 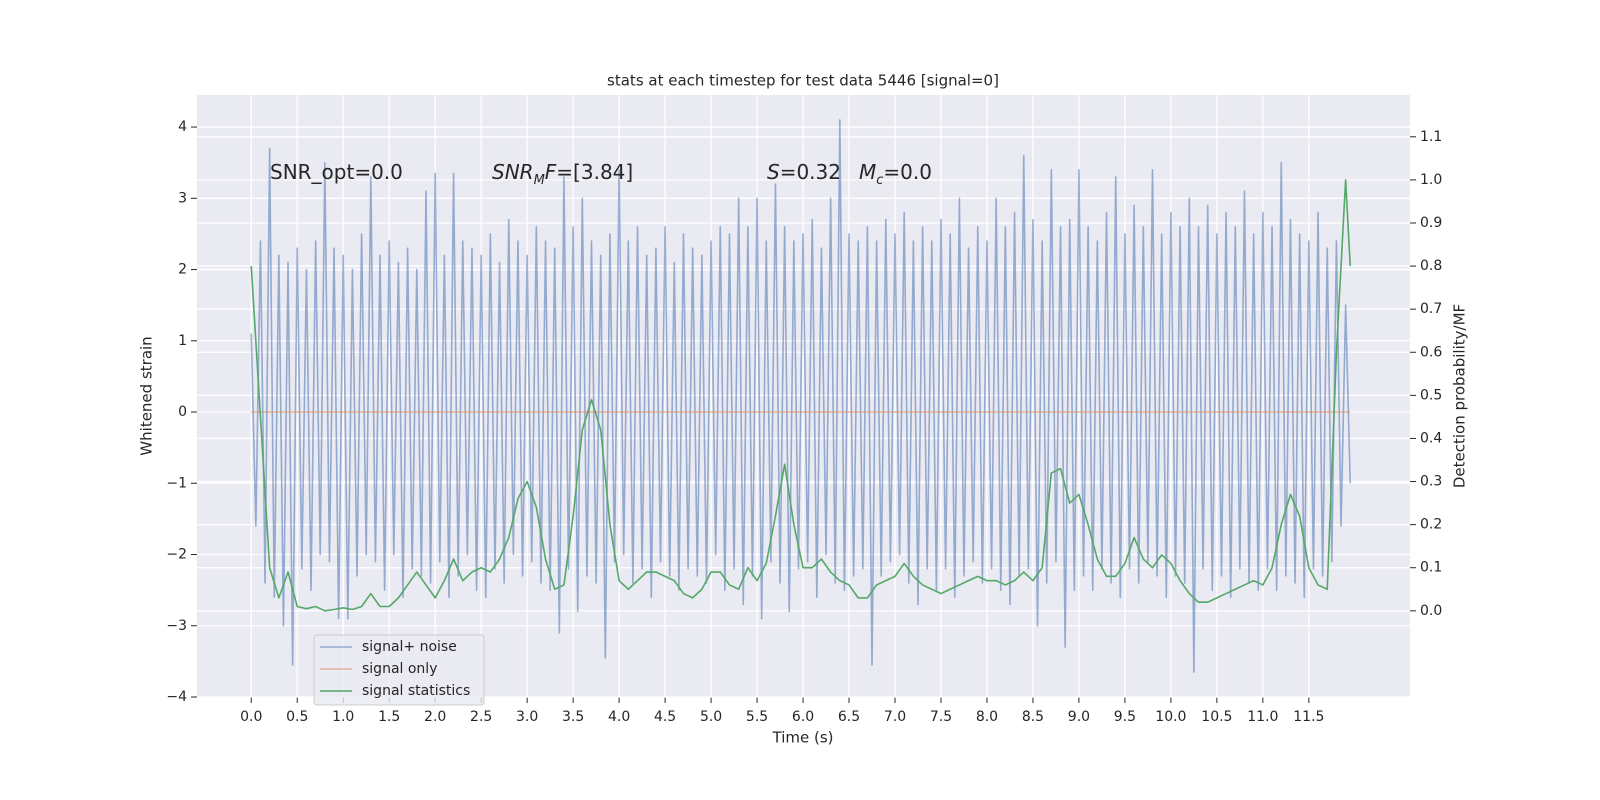 I want to click on x-axis-label: Time (s), so click(x=803, y=738).